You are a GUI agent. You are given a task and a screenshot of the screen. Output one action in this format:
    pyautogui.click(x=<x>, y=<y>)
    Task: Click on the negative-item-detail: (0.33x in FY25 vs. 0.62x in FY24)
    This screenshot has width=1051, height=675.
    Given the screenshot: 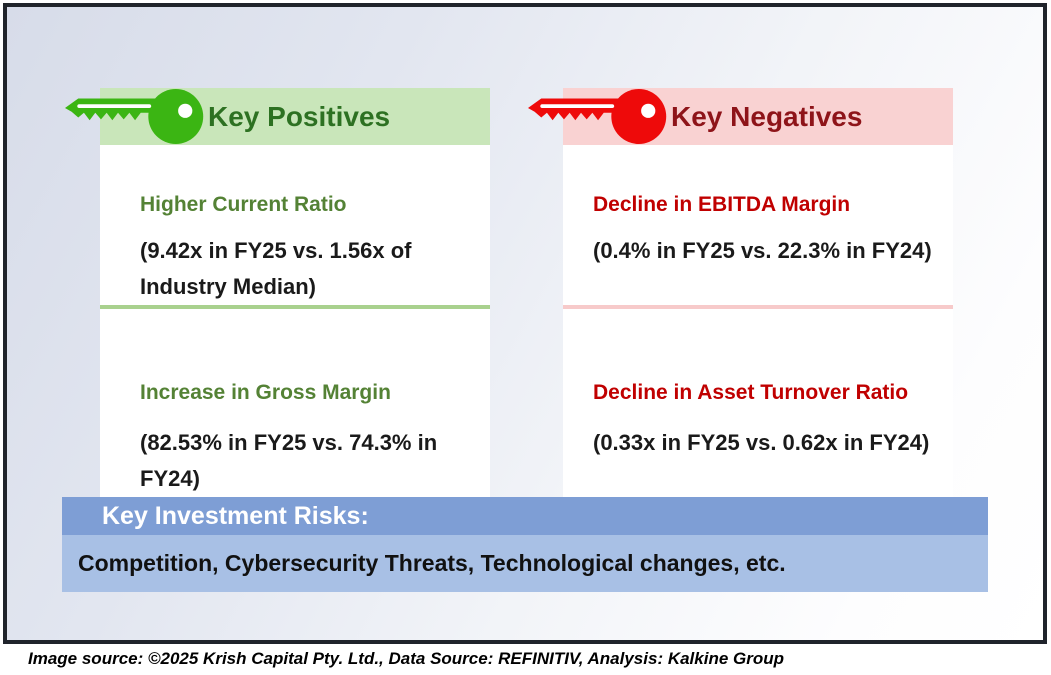 What is the action you would take?
    pyautogui.click(x=761, y=442)
    